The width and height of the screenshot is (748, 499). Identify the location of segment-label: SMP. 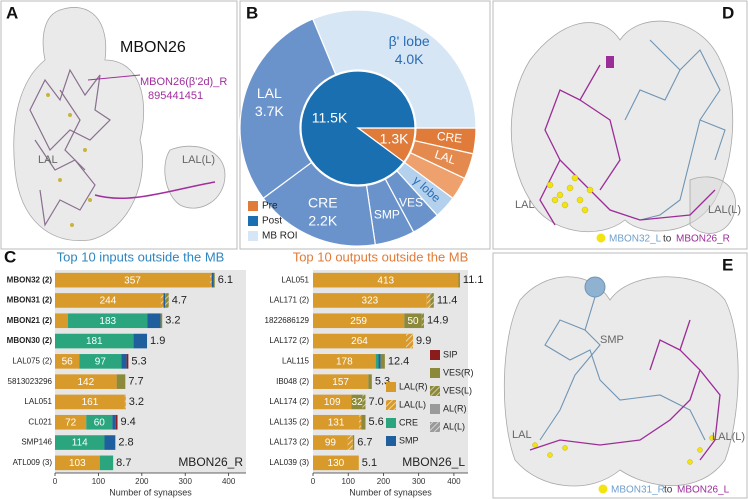
(387, 215).